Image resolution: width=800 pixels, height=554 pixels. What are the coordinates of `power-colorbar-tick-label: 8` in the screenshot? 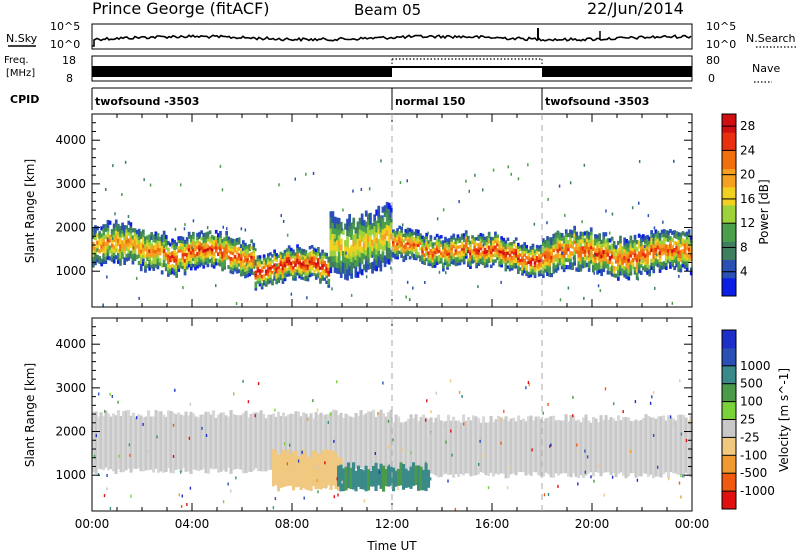 It's located at (744, 247).